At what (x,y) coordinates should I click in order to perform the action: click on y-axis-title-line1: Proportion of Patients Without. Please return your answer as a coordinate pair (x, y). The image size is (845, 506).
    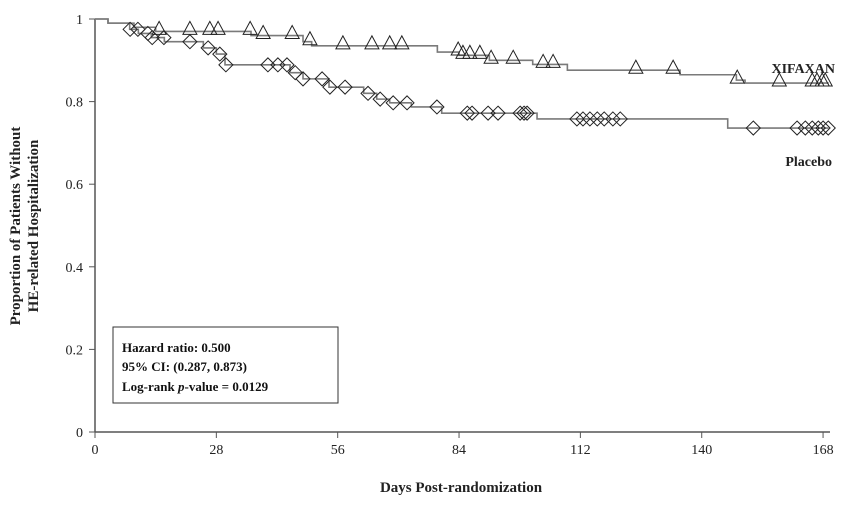
    Looking at the image, I should click on (16, 226).